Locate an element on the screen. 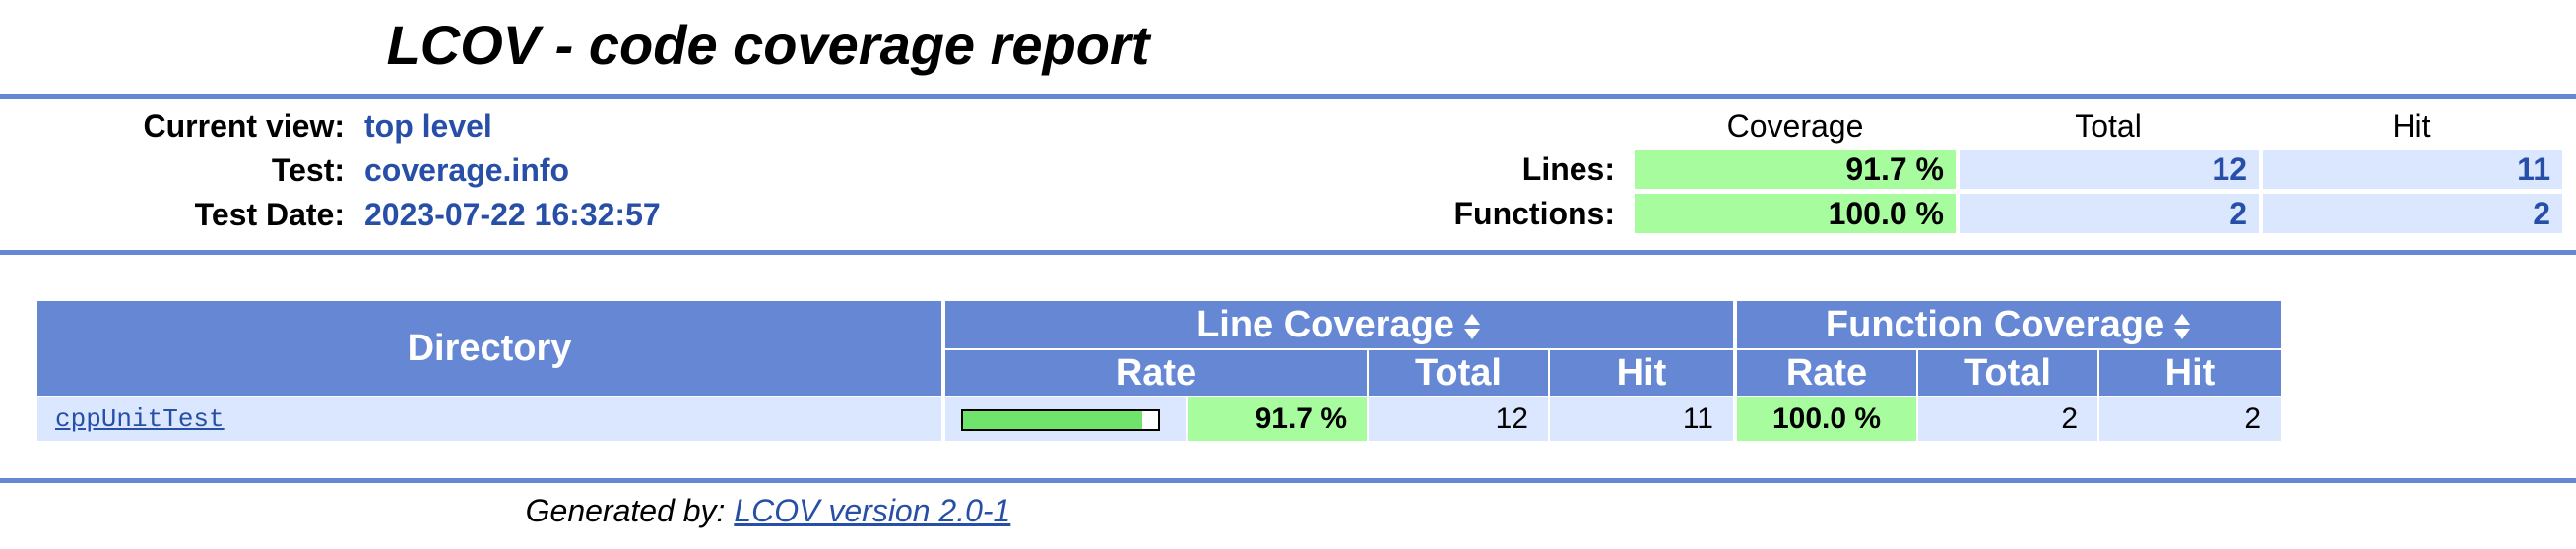  page-title: LCOV - code coverage report is located at coordinates (768, 45).